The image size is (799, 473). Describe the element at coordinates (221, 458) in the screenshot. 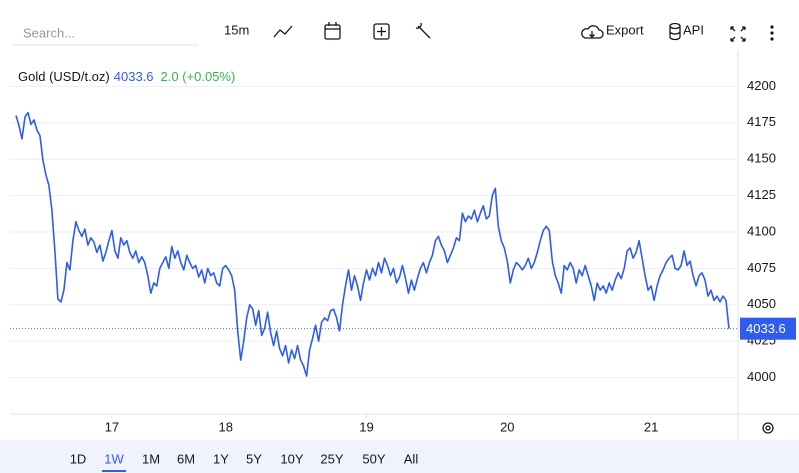

I see `range-button: 1Y` at that location.